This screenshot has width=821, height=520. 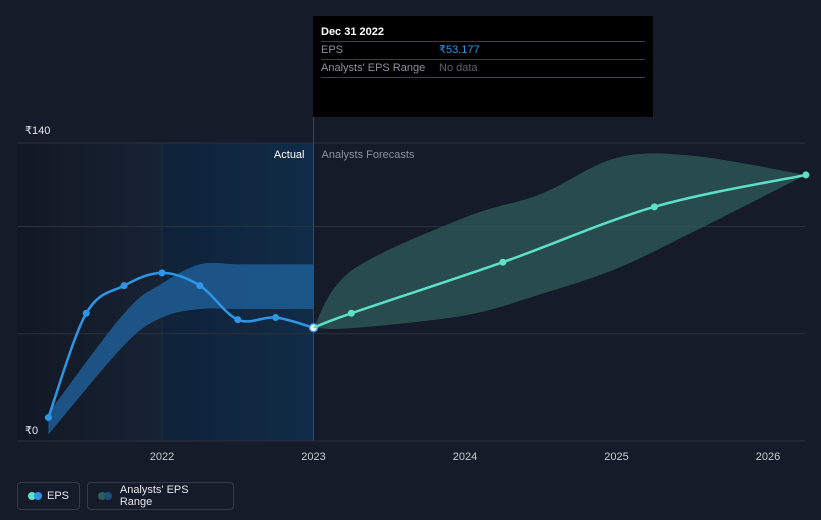 I want to click on x-tick-label: 2026, so click(x=768, y=457).